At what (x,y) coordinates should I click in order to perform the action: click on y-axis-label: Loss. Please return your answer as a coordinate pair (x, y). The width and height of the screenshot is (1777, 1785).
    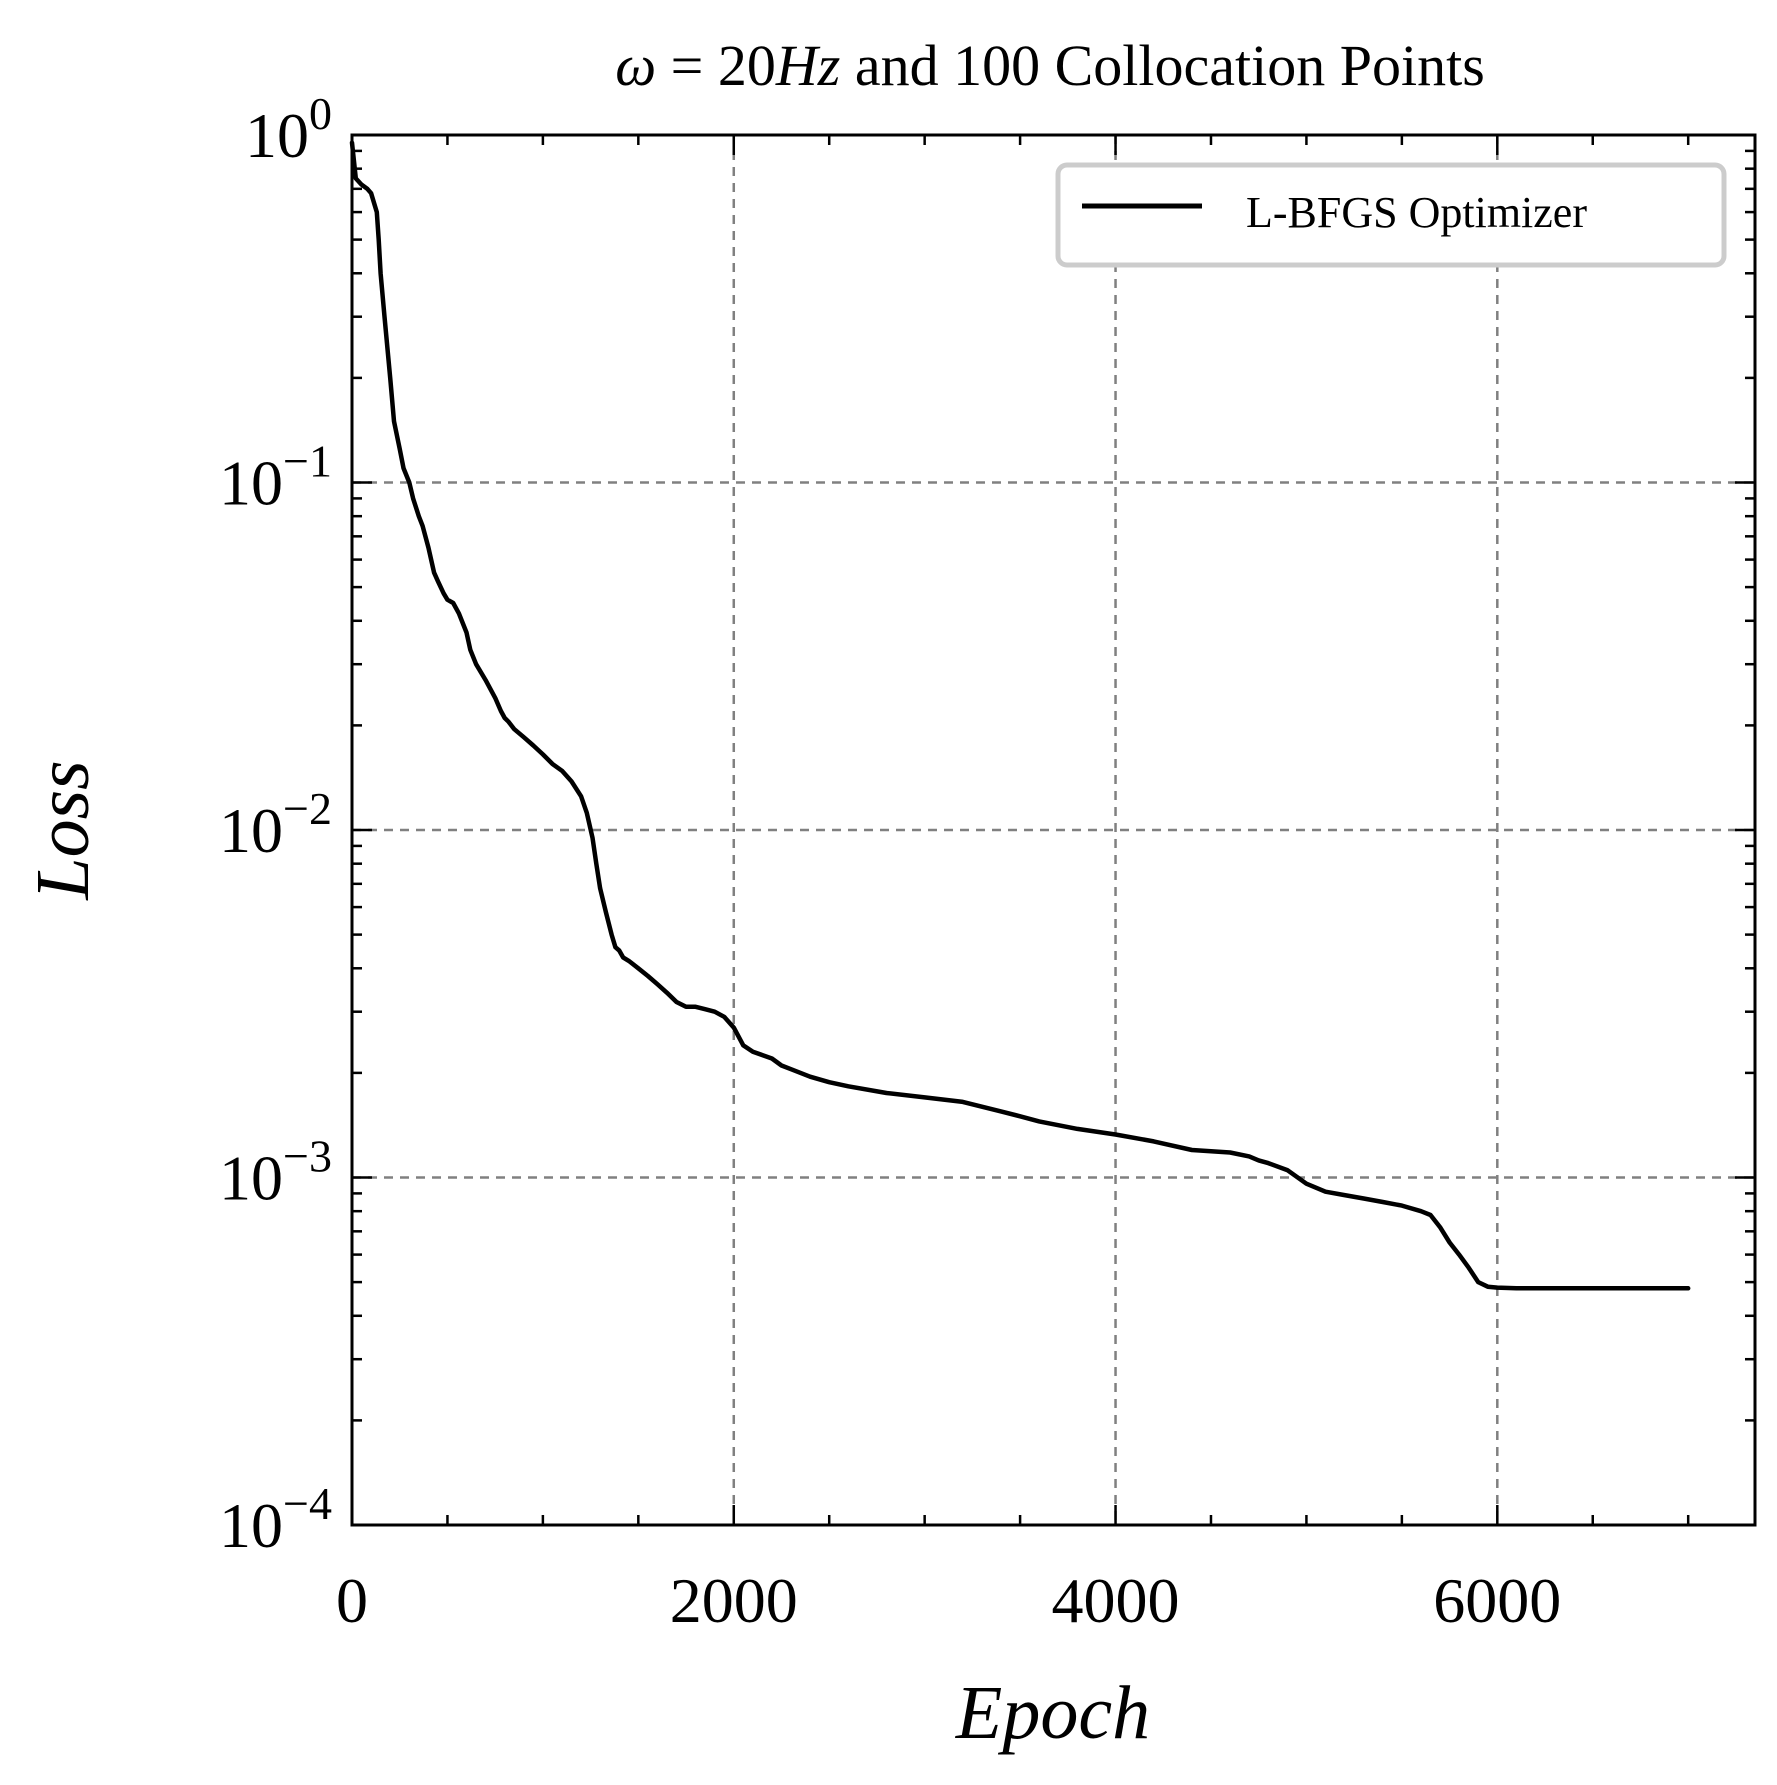
    Looking at the image, I should click on (63, 830).